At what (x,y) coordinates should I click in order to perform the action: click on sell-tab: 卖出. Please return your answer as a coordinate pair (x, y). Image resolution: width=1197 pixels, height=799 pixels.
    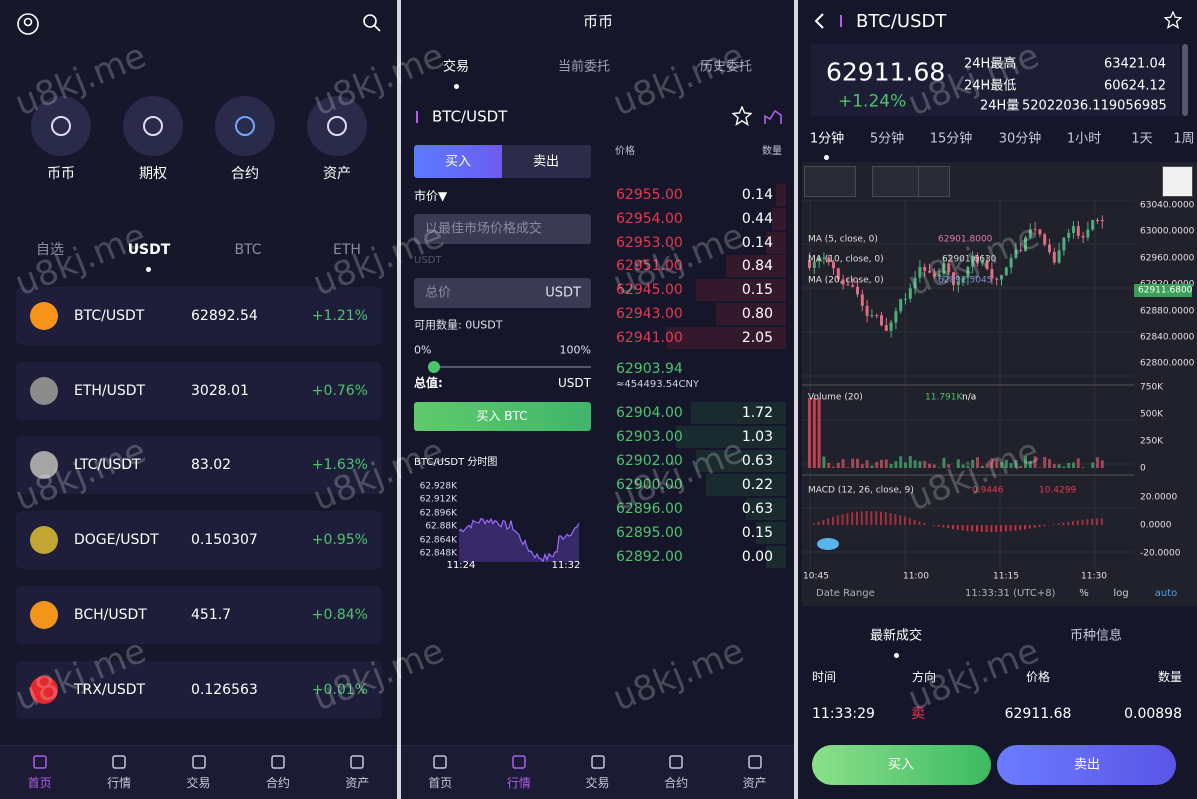
    Looking at the image, I should click on (546, 162).